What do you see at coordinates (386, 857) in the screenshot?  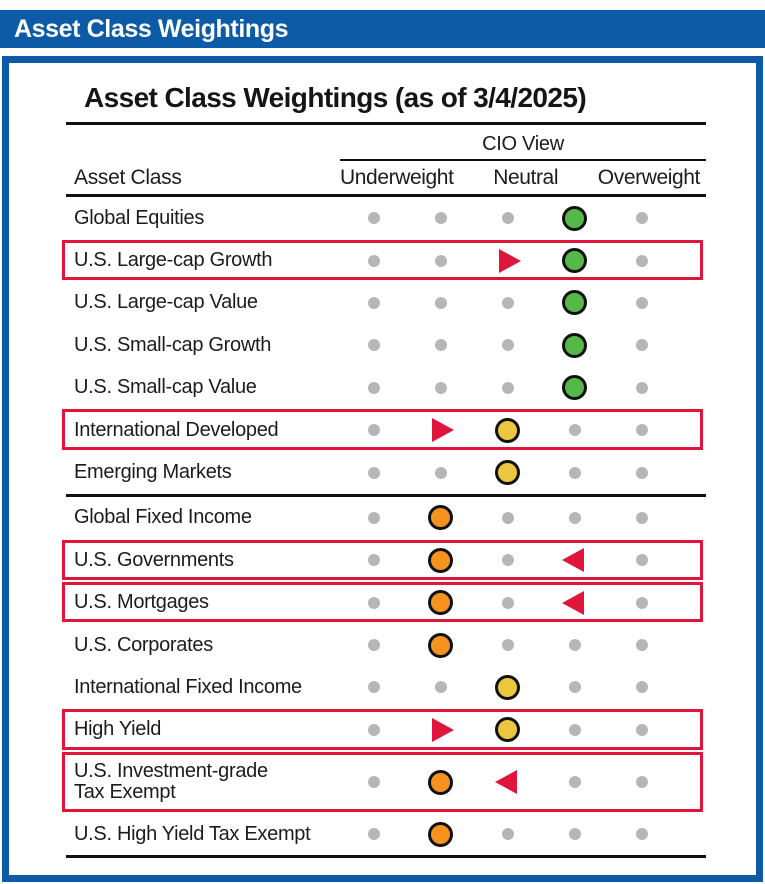 I see `table-bottom-rule` at bounding box center [386, 857].